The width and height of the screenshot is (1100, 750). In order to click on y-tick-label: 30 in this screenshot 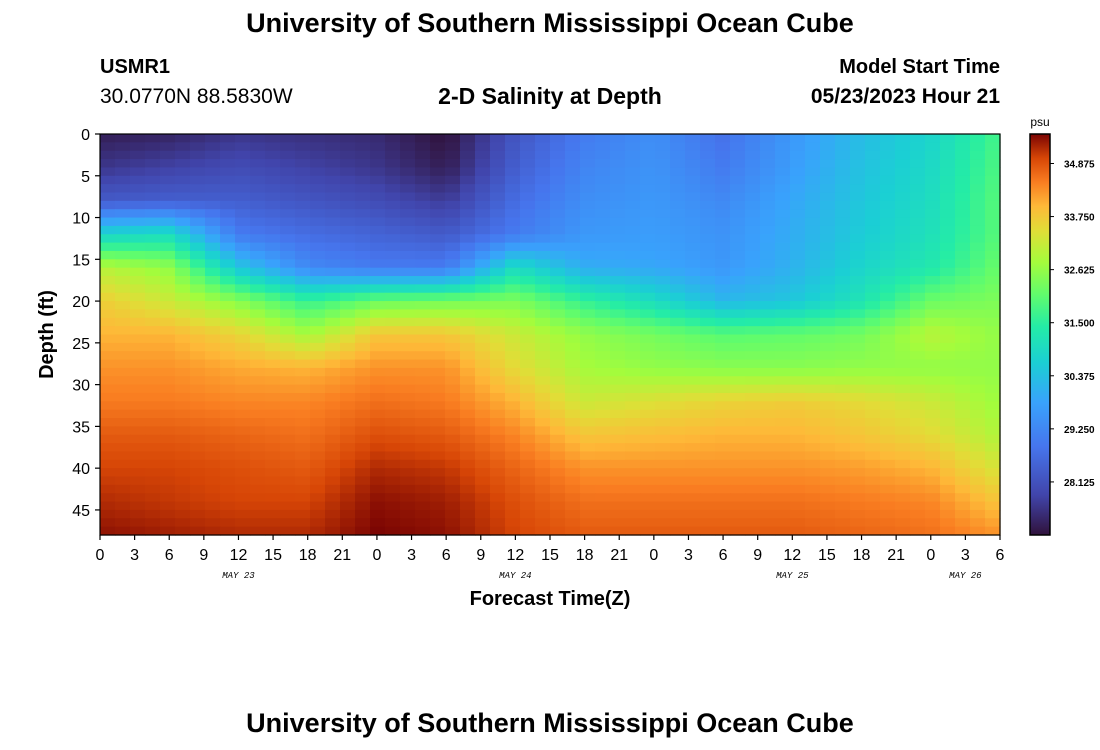, I will do `click(81, 386)`.